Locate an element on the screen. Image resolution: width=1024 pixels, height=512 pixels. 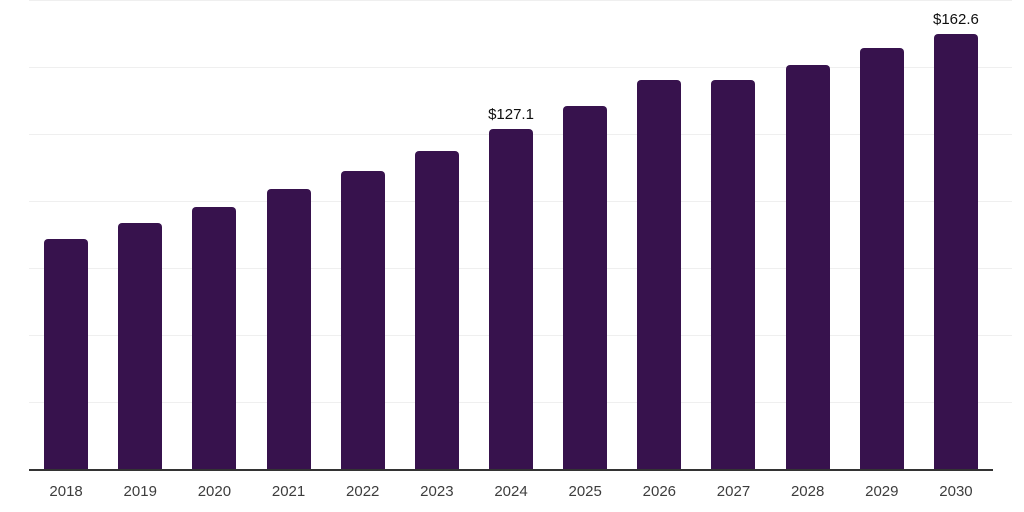
x-tick-label: 2023 is located at coordinates (437, 491).